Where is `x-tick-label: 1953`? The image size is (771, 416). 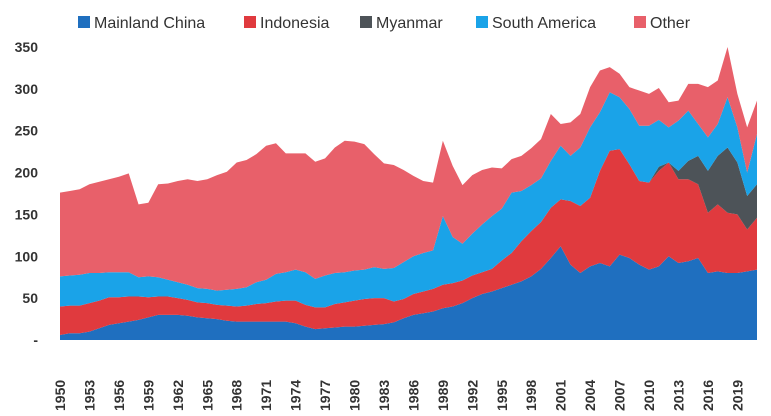
x-tick-label: 1953 is located at coordinates (89, 395).